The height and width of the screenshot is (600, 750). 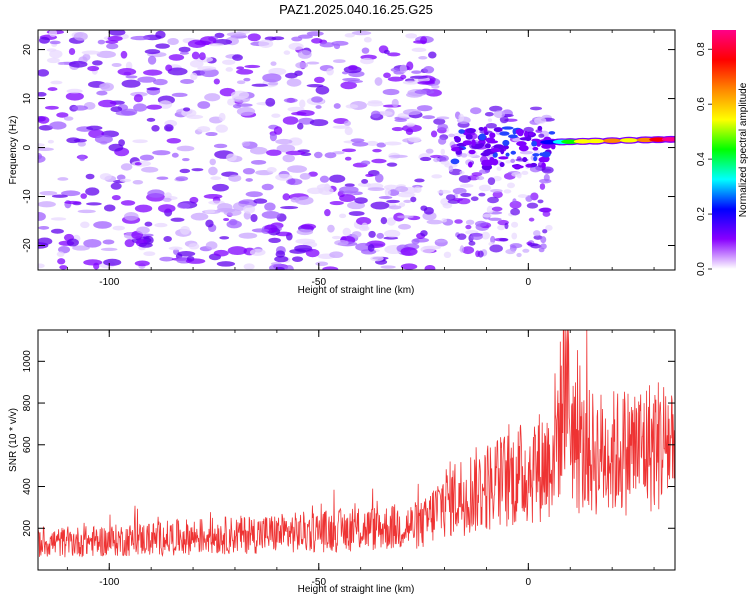 What do you see at coordinates (27, 486) in the screenshot?
I see `snr-y-tick-1: 400` at bounding box center [27, 486].